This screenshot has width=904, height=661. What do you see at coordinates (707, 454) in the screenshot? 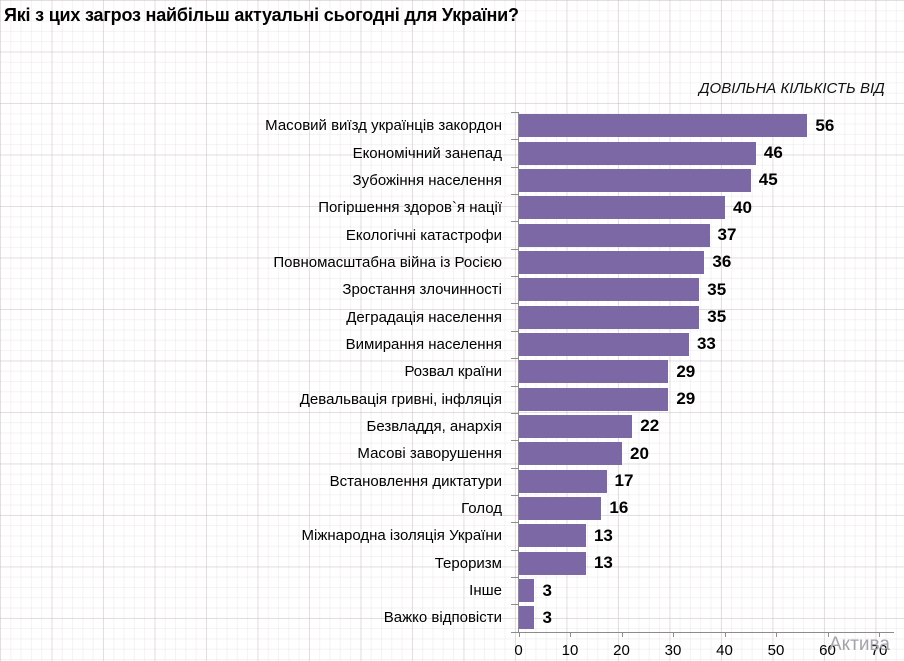
I see `bar-area: 20` at bounding box center [707, 454].